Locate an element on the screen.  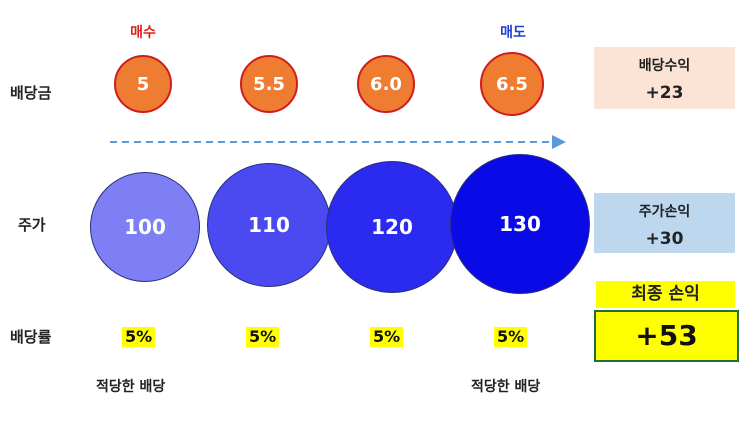
price-gain-box: 주가손익 +30 is located at coordinates (664, 223).